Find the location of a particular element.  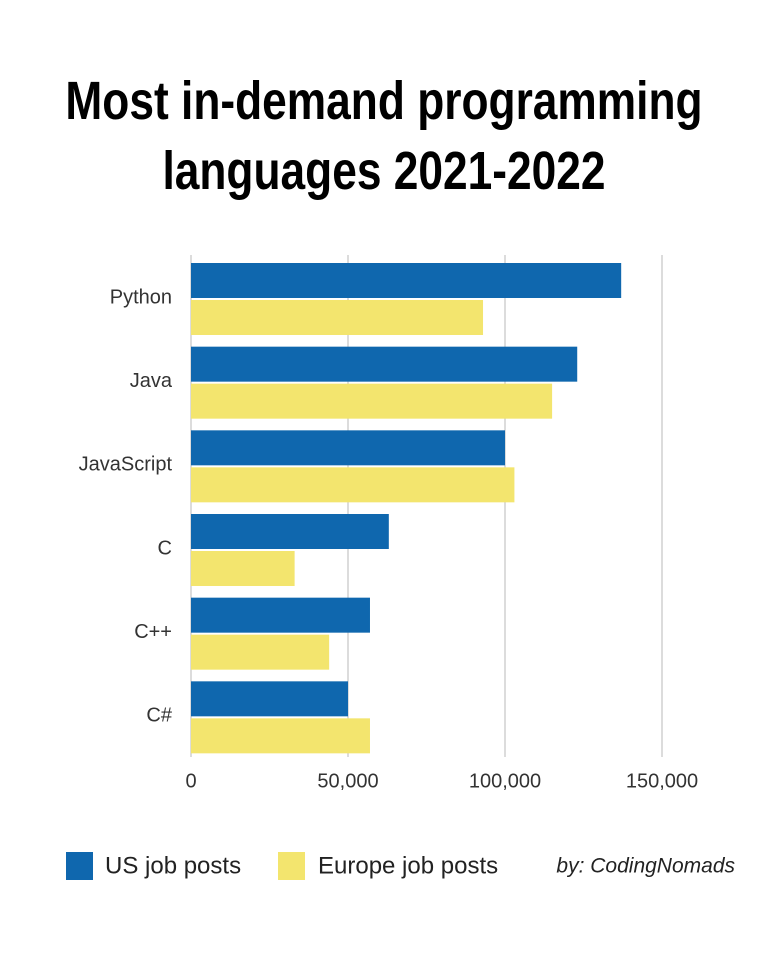

legend-label: Europe job posts is located at coordinates (408, 865).